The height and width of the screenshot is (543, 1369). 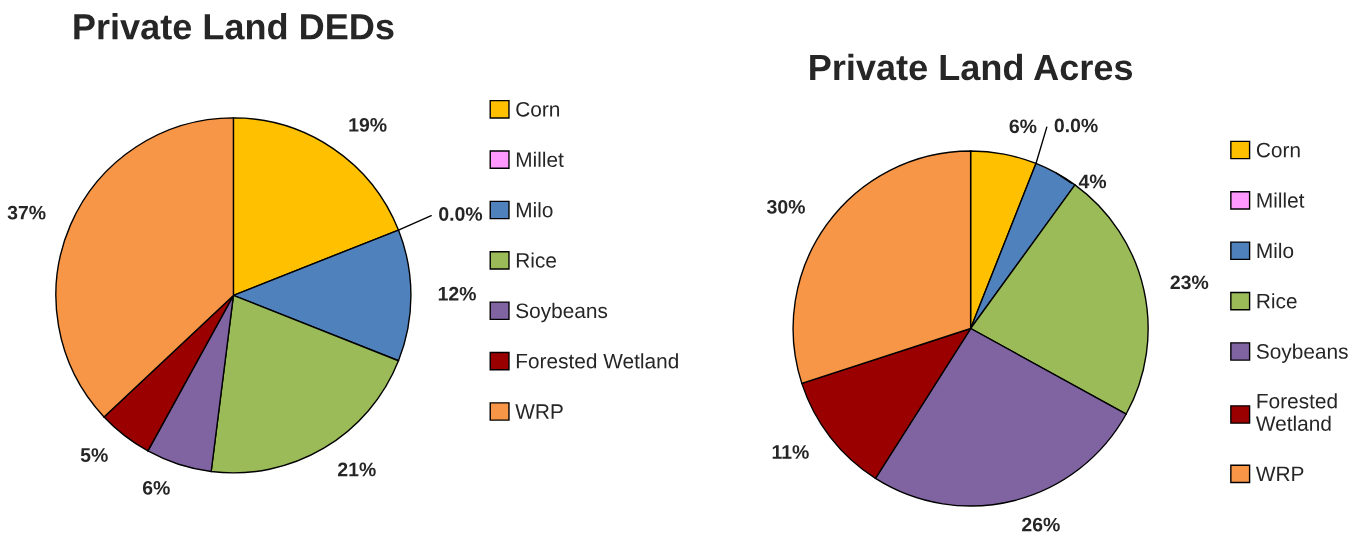 I want to click on data-label: 30%, so click(x=785, y=206).